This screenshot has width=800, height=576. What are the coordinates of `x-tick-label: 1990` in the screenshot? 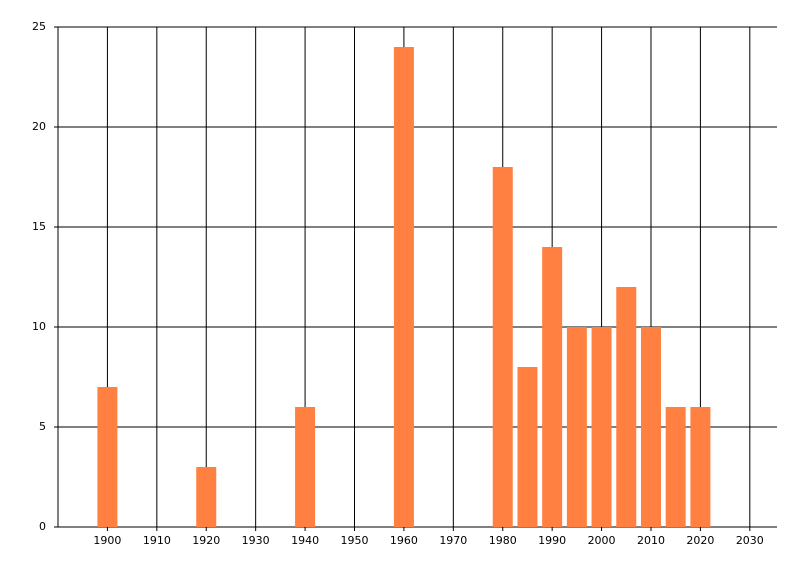 It's located at (552, 540).